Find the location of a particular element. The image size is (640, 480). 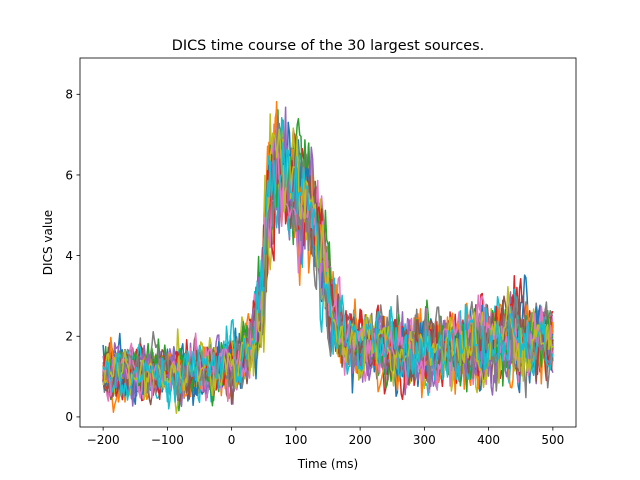

x-tick-label: 0 is located at coordinates (232, 440).